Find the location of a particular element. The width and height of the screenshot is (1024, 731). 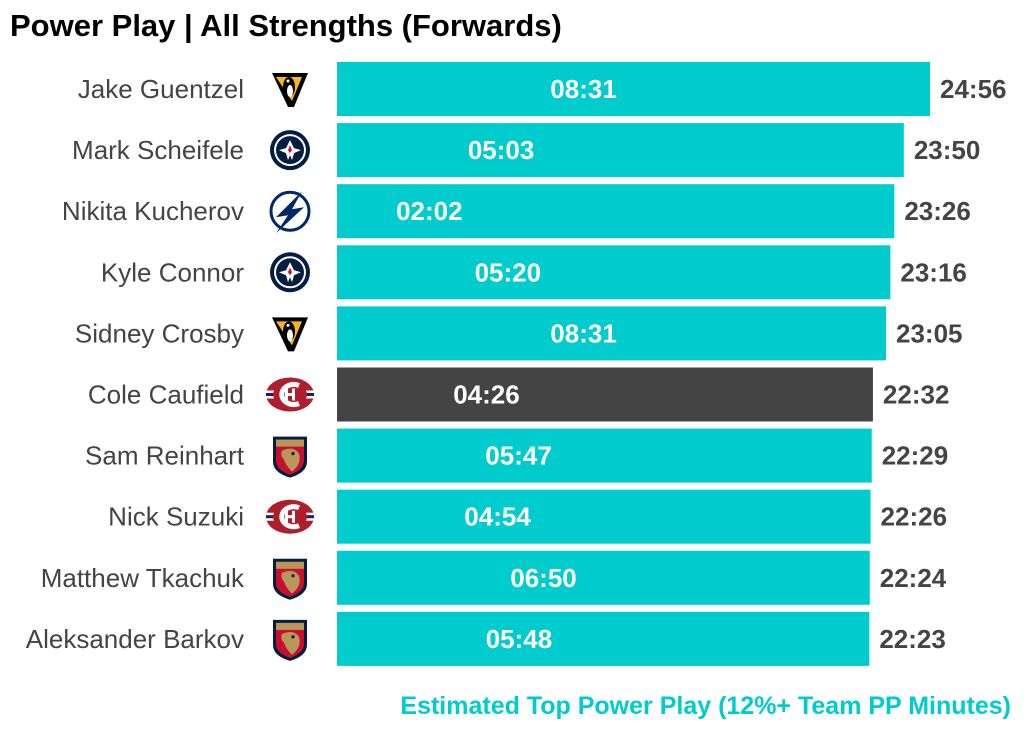

pp-time-label: 04:54 is located at coordinates (497, 517).